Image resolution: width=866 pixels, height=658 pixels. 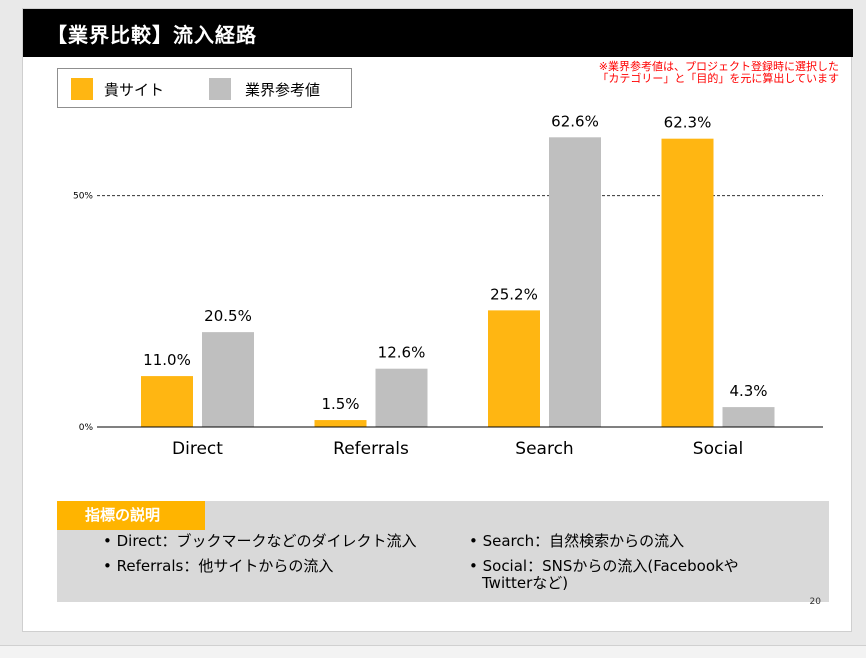 What do you see at coordinates (228, 316) in the screenshot?
I see `bar-value-label: 20.5%` at bounding box center [228, 316].